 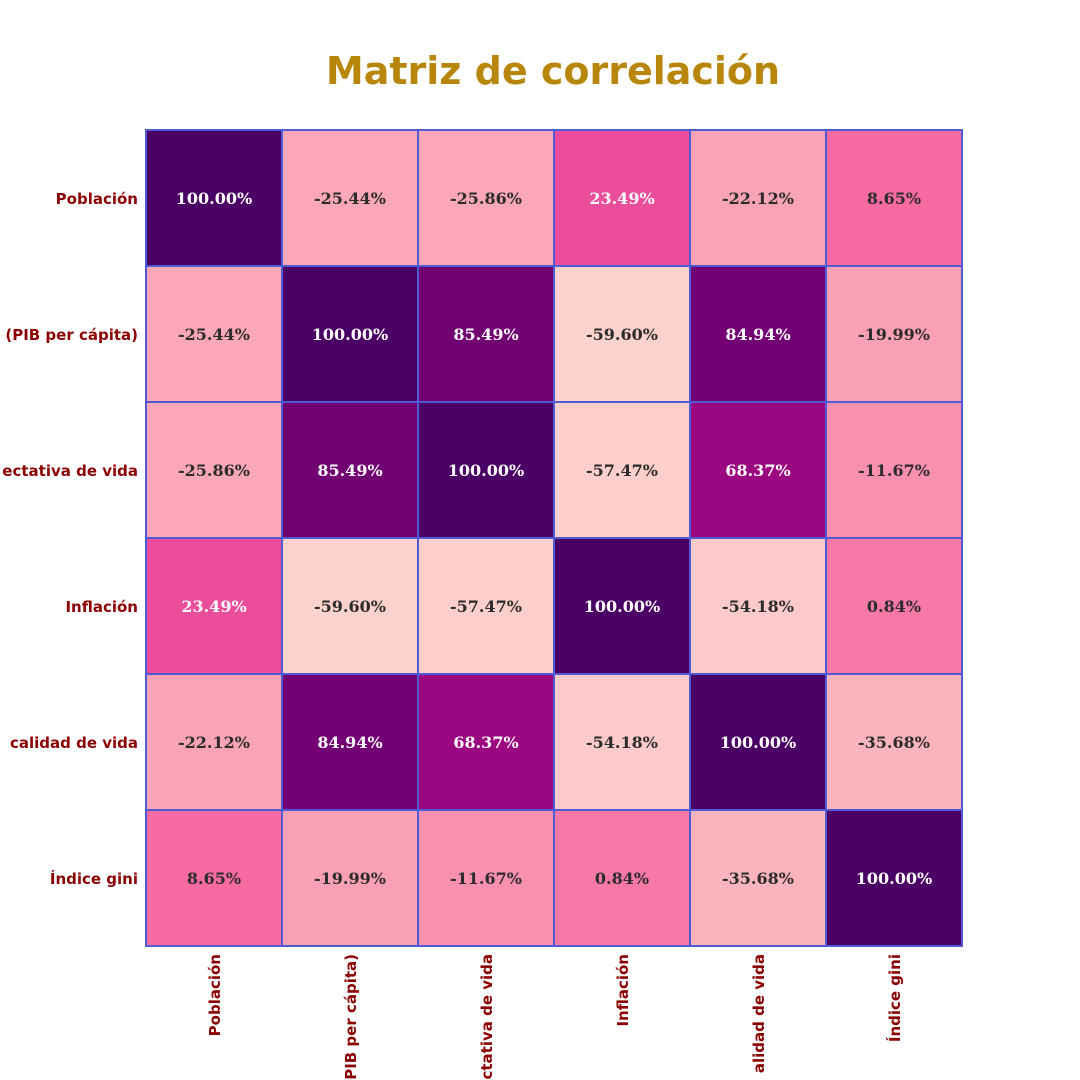 What do you see at coordinates (71, 335) in the screenshot?
I see `row-label-1: (PIB per cápita)` at bounding box center [71, 335].